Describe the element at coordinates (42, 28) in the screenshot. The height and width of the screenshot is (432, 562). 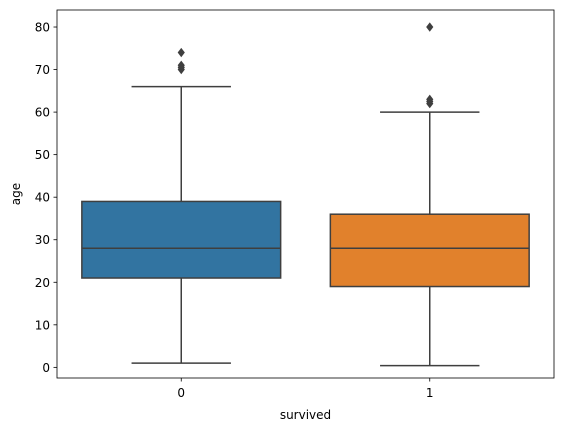
I see `y-tick-label: 80` at that location.